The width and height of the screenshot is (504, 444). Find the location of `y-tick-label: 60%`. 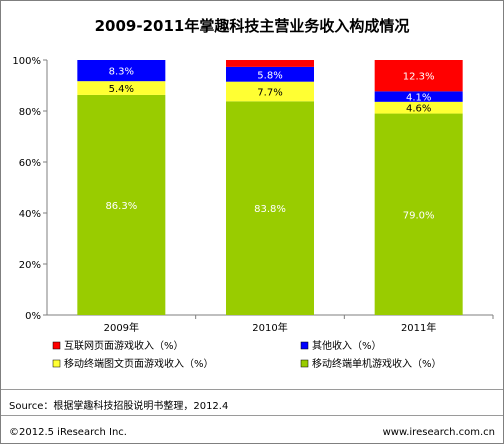

y-tick-label: 60% is located at coordinates (30, 163).